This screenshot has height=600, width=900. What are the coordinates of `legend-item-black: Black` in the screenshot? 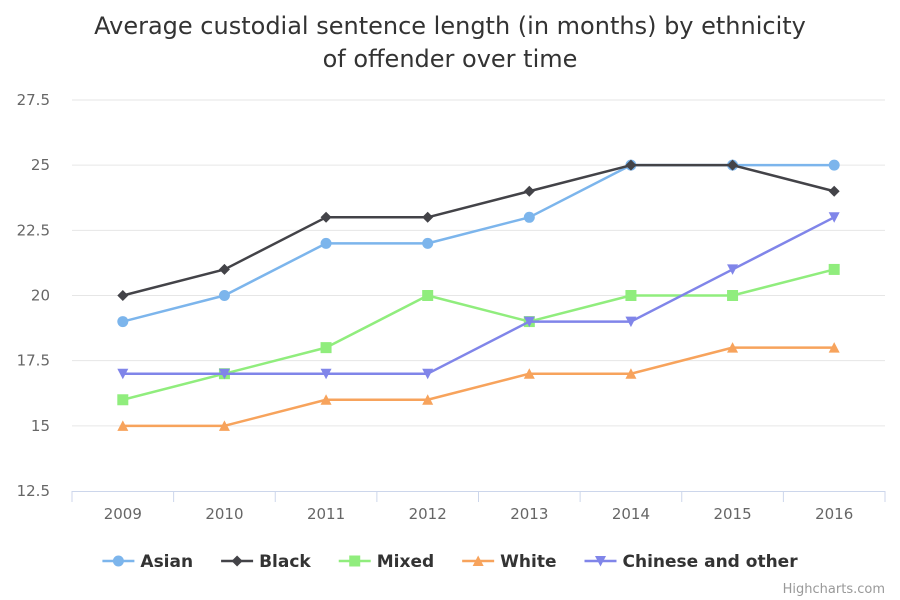 It's located at (266, 562).